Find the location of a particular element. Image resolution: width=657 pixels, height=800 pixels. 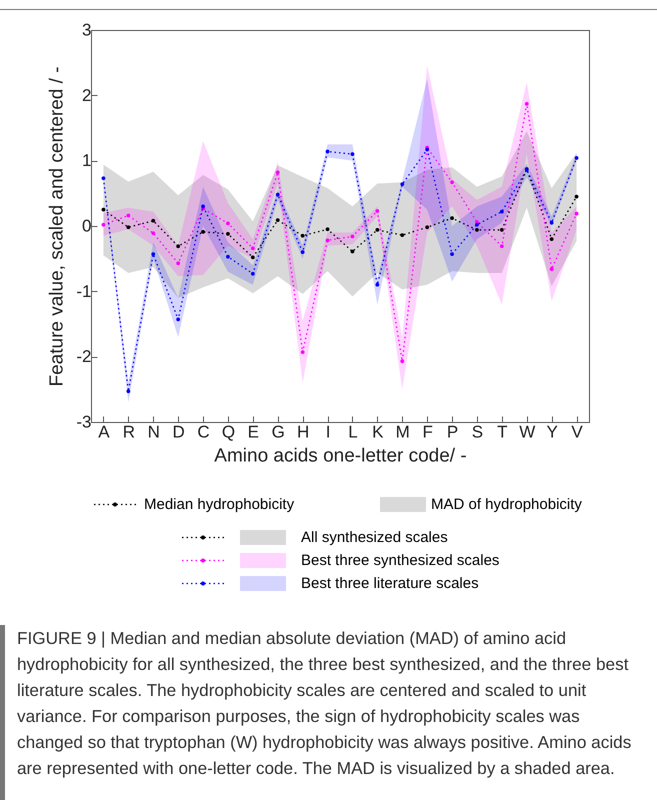

legend-label: Best three literature scales is located at coordinates (390, 583).